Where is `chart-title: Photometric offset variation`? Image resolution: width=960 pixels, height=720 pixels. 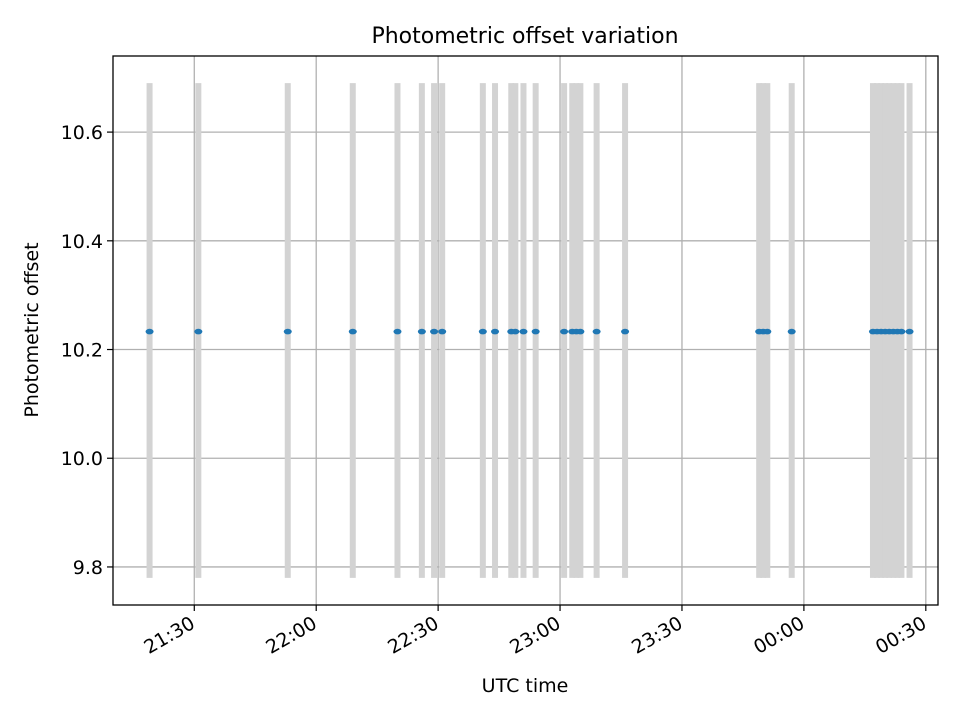 chart-title: Photometric offset variation is located at coordinates (524, 36).